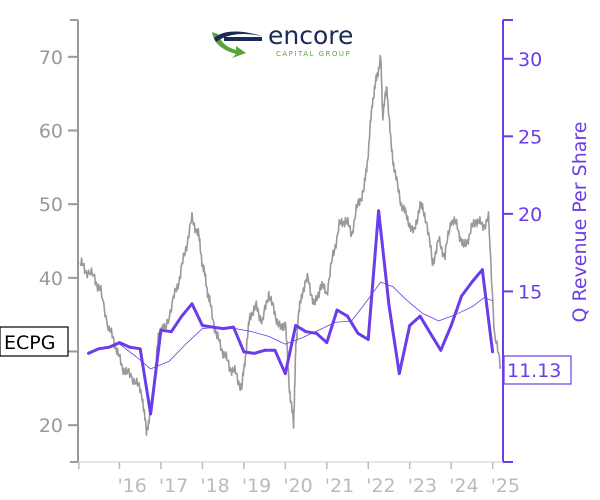 The height and width of the screenshot is (500, 600). I want to click on x-axis-ticks: '16 '17 '18 '19 '20 '21 '22 '23 '24 '25, so click(299, 479).